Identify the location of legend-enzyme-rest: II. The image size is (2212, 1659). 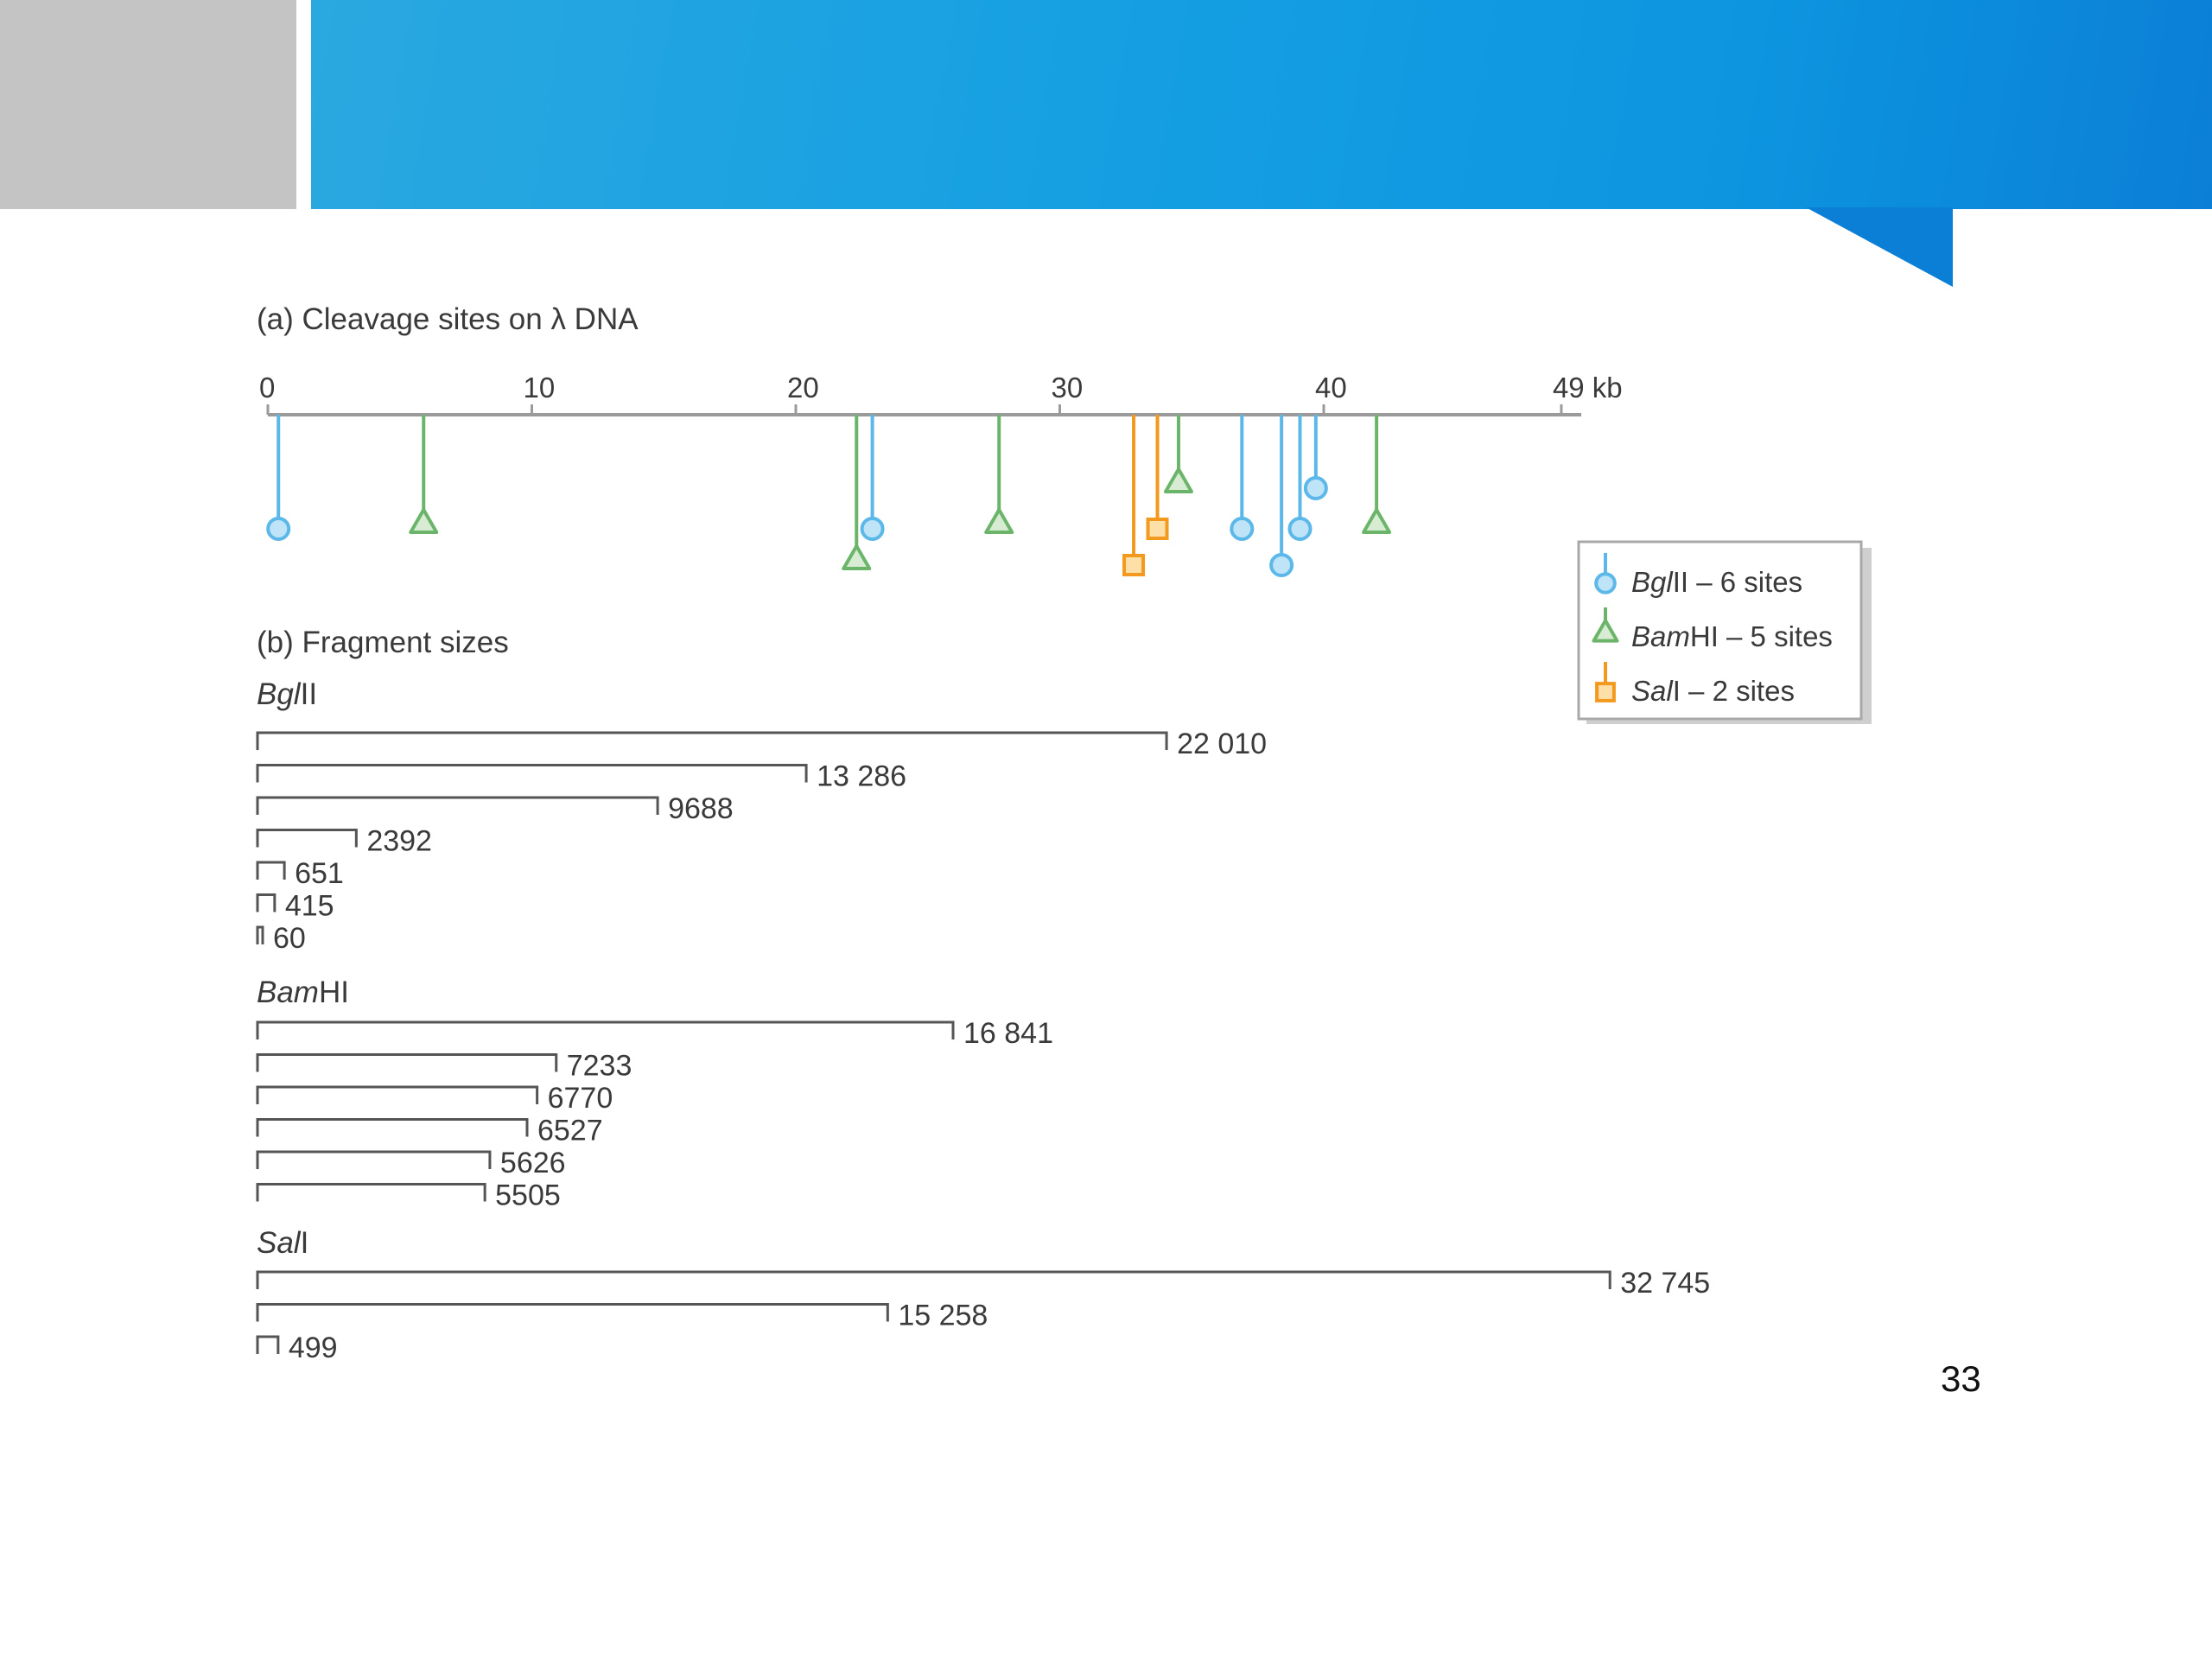
(1680, 582).